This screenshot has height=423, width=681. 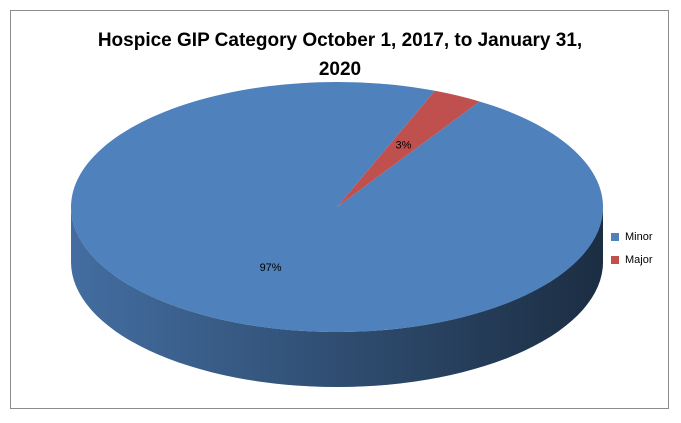 I want to click on slice, so click(x=408, y=148).